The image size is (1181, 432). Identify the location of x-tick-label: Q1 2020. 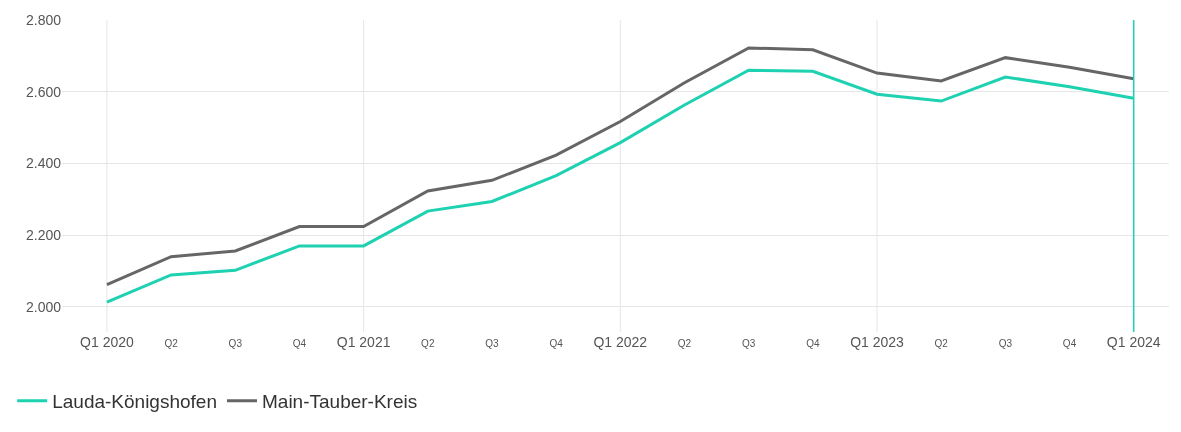
(107, 342).